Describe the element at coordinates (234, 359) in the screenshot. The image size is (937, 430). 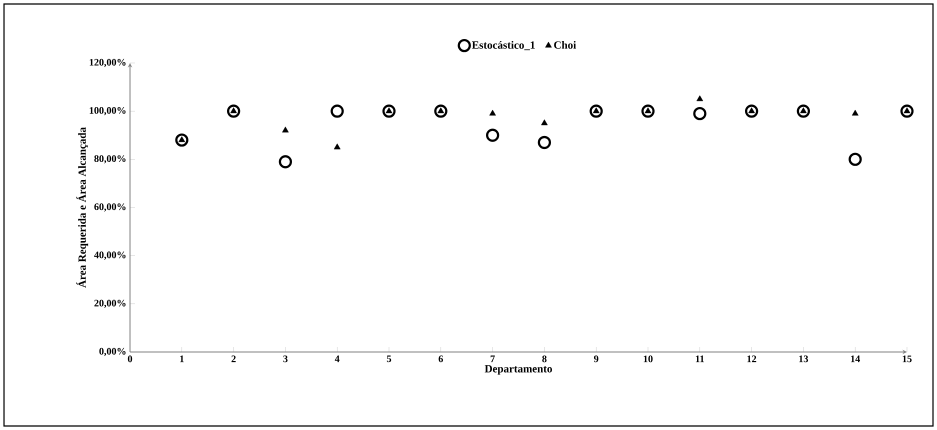
I see `x-tick-label: 2` at that location.